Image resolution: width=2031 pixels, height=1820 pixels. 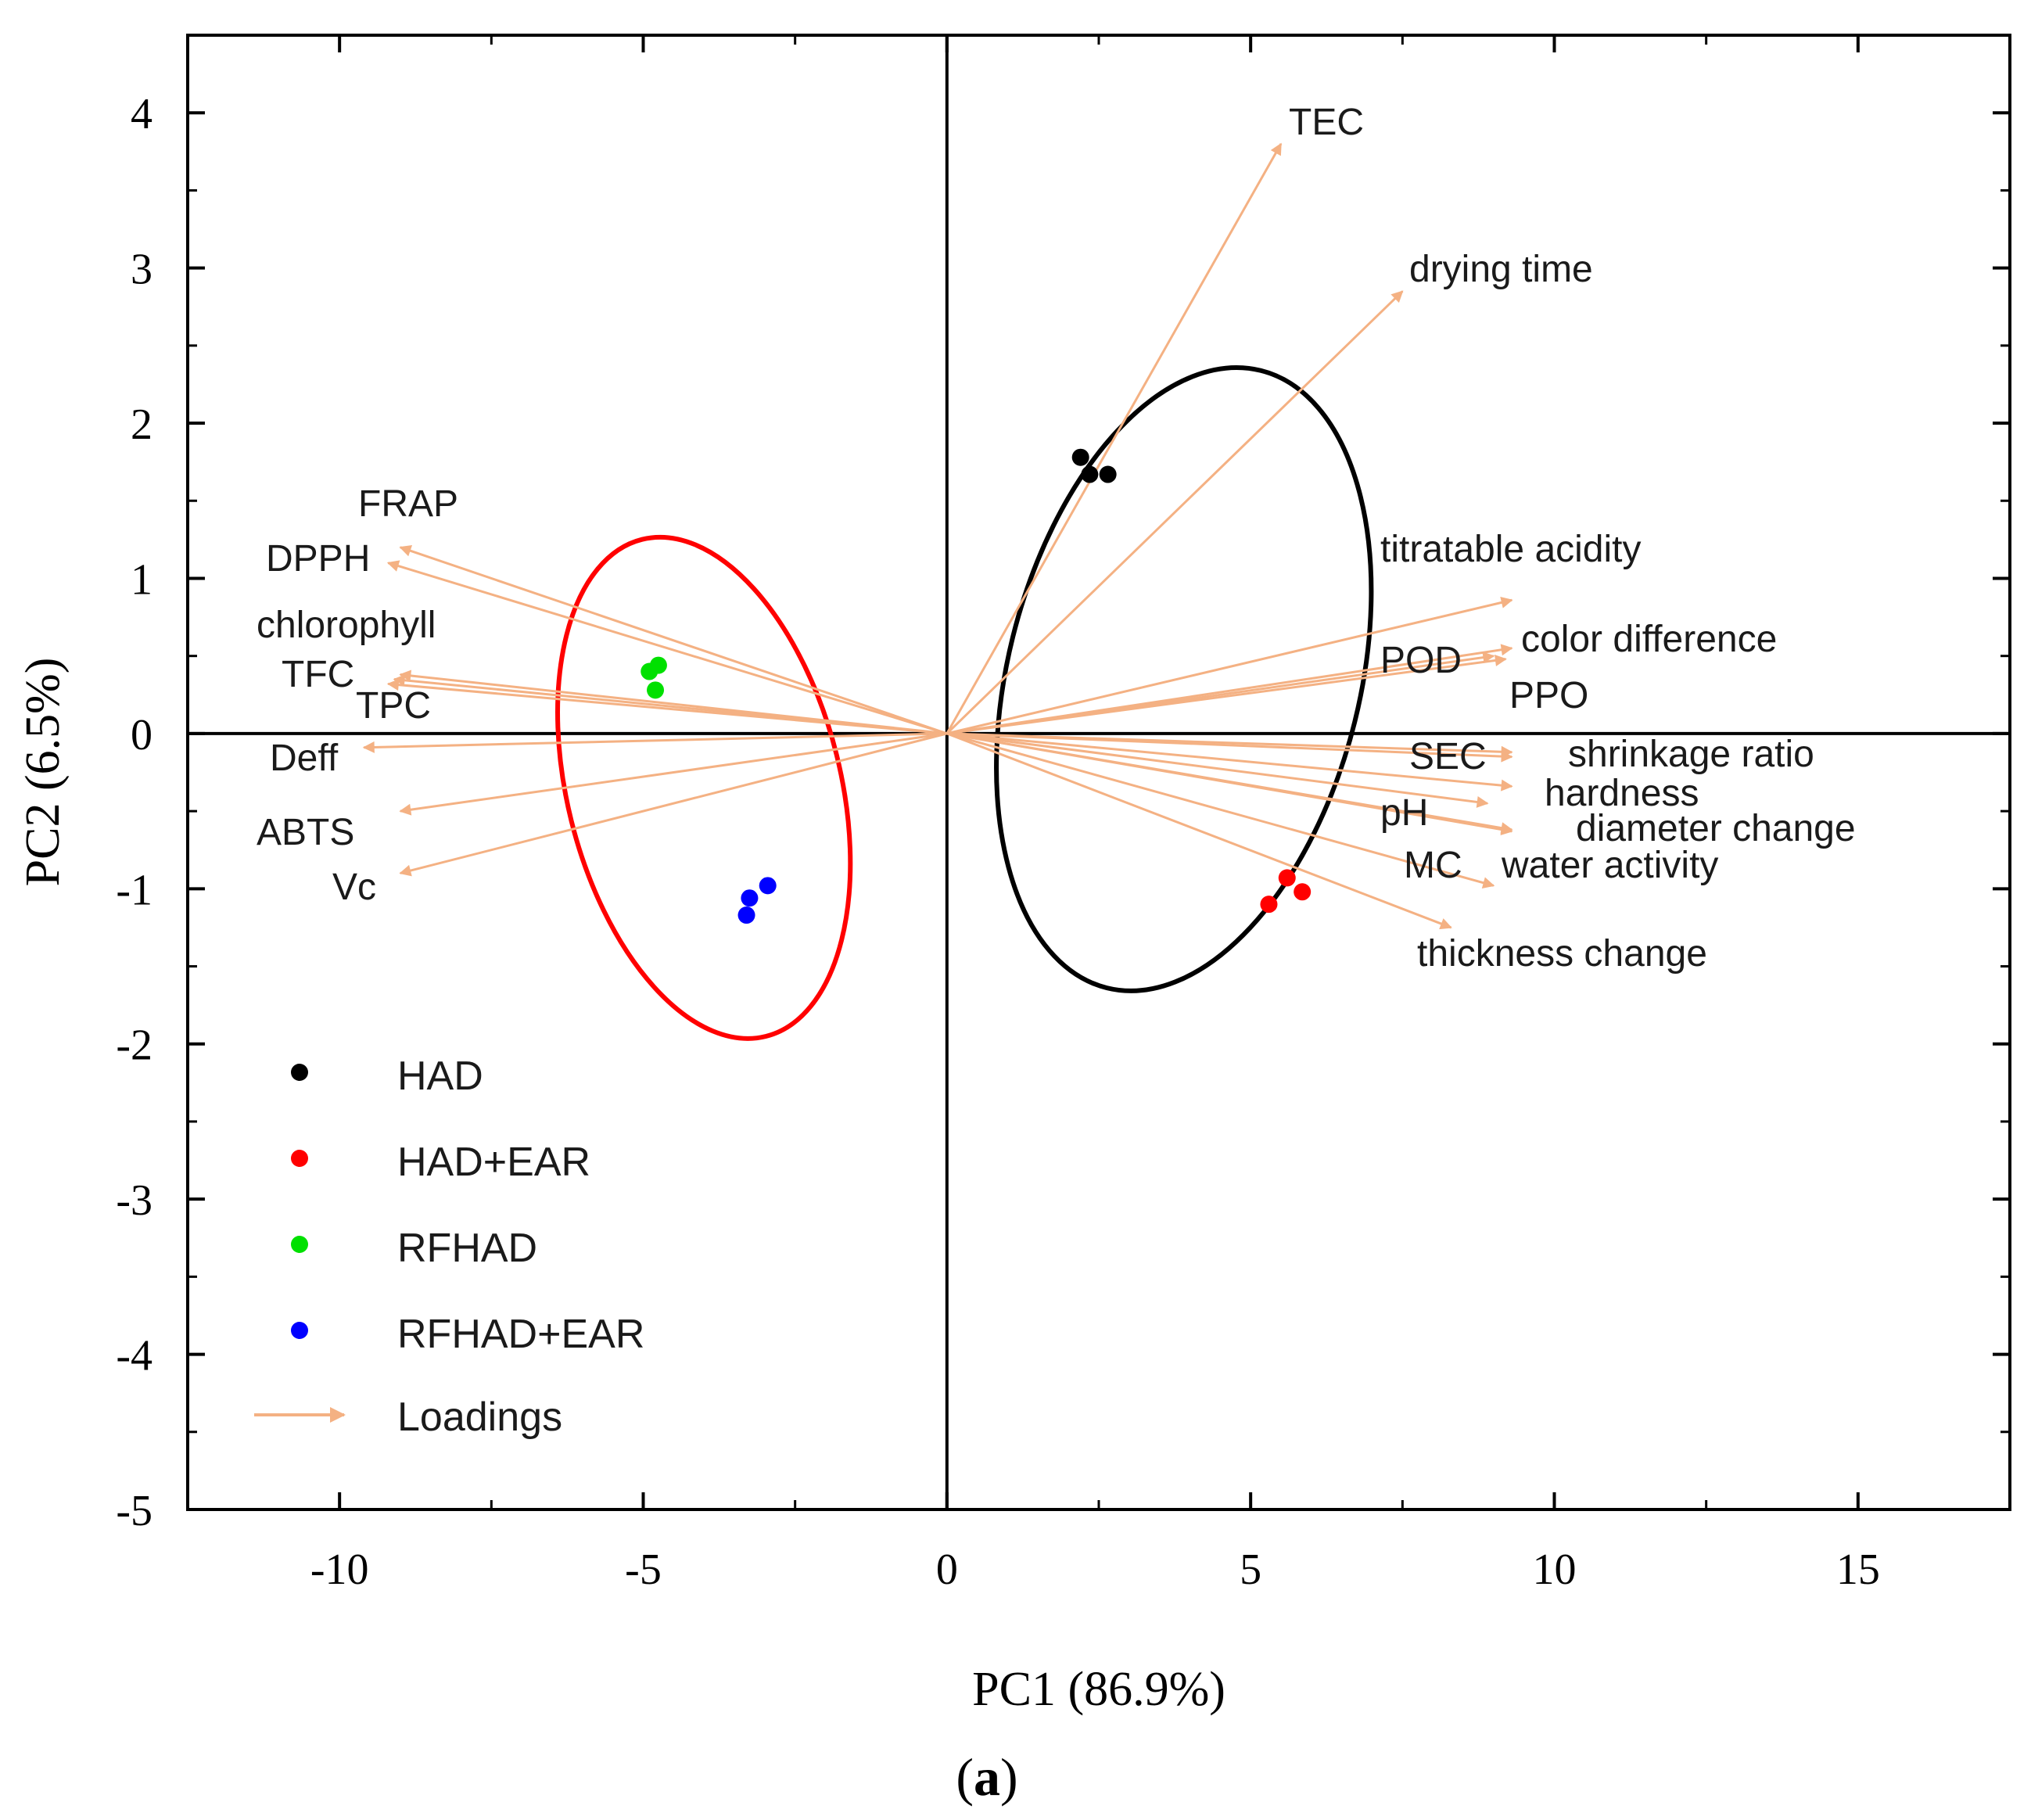 I want to click on confidence-ellipse-rfhad, so click(x=704, y=787).